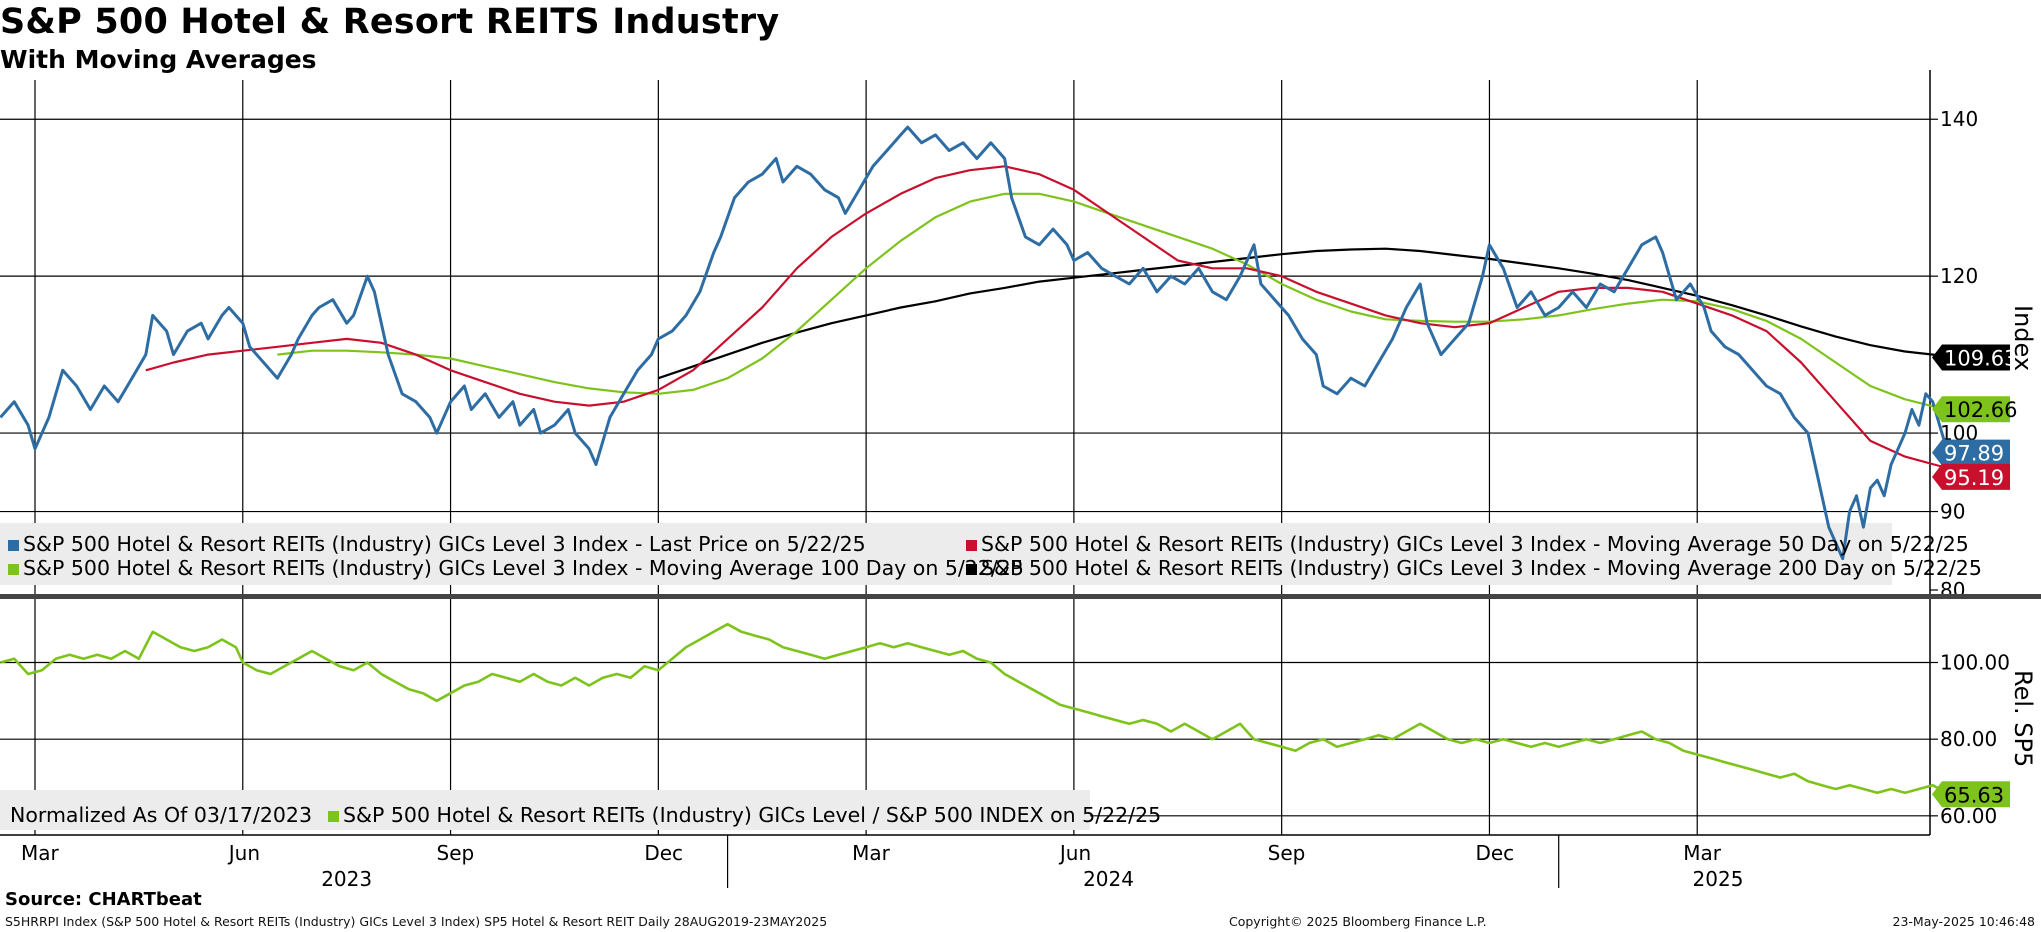  I want to click on x-tick-label-0: Mar, so click(40, 853).